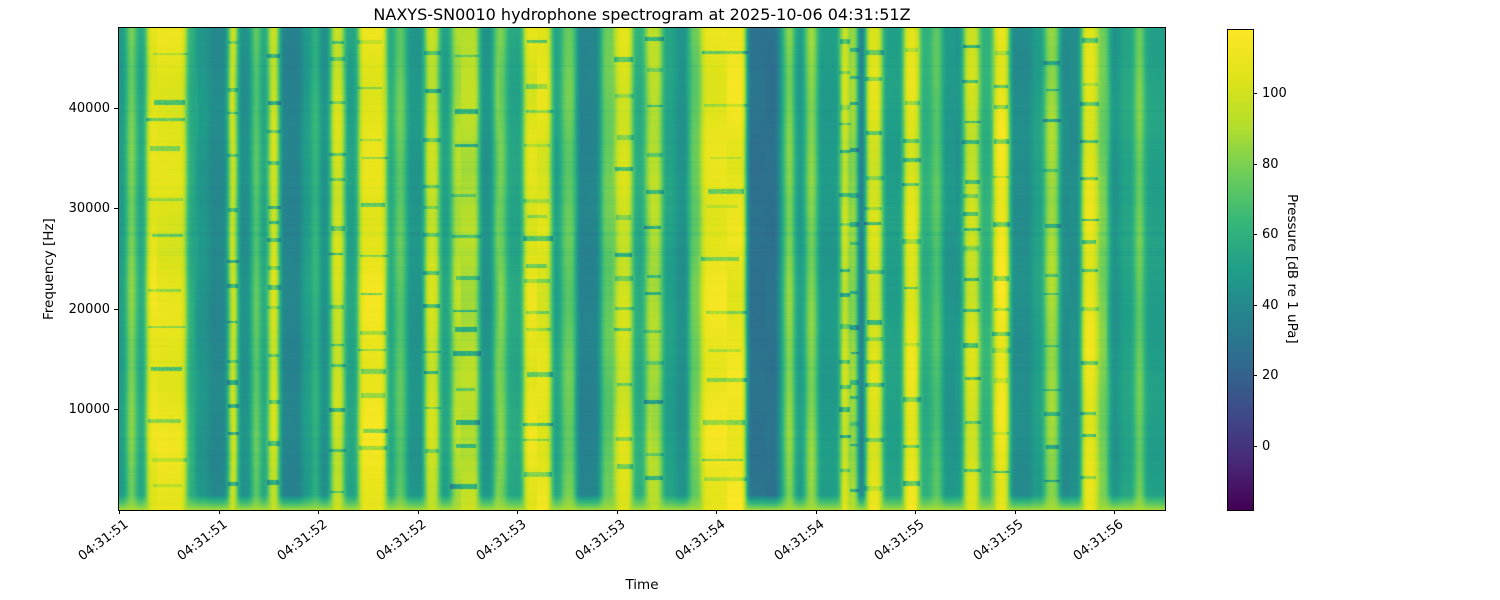  Describe the element at coordinates (1274, 94) in the screenshot. I see `colorbar-tick-label: 100` at that location.